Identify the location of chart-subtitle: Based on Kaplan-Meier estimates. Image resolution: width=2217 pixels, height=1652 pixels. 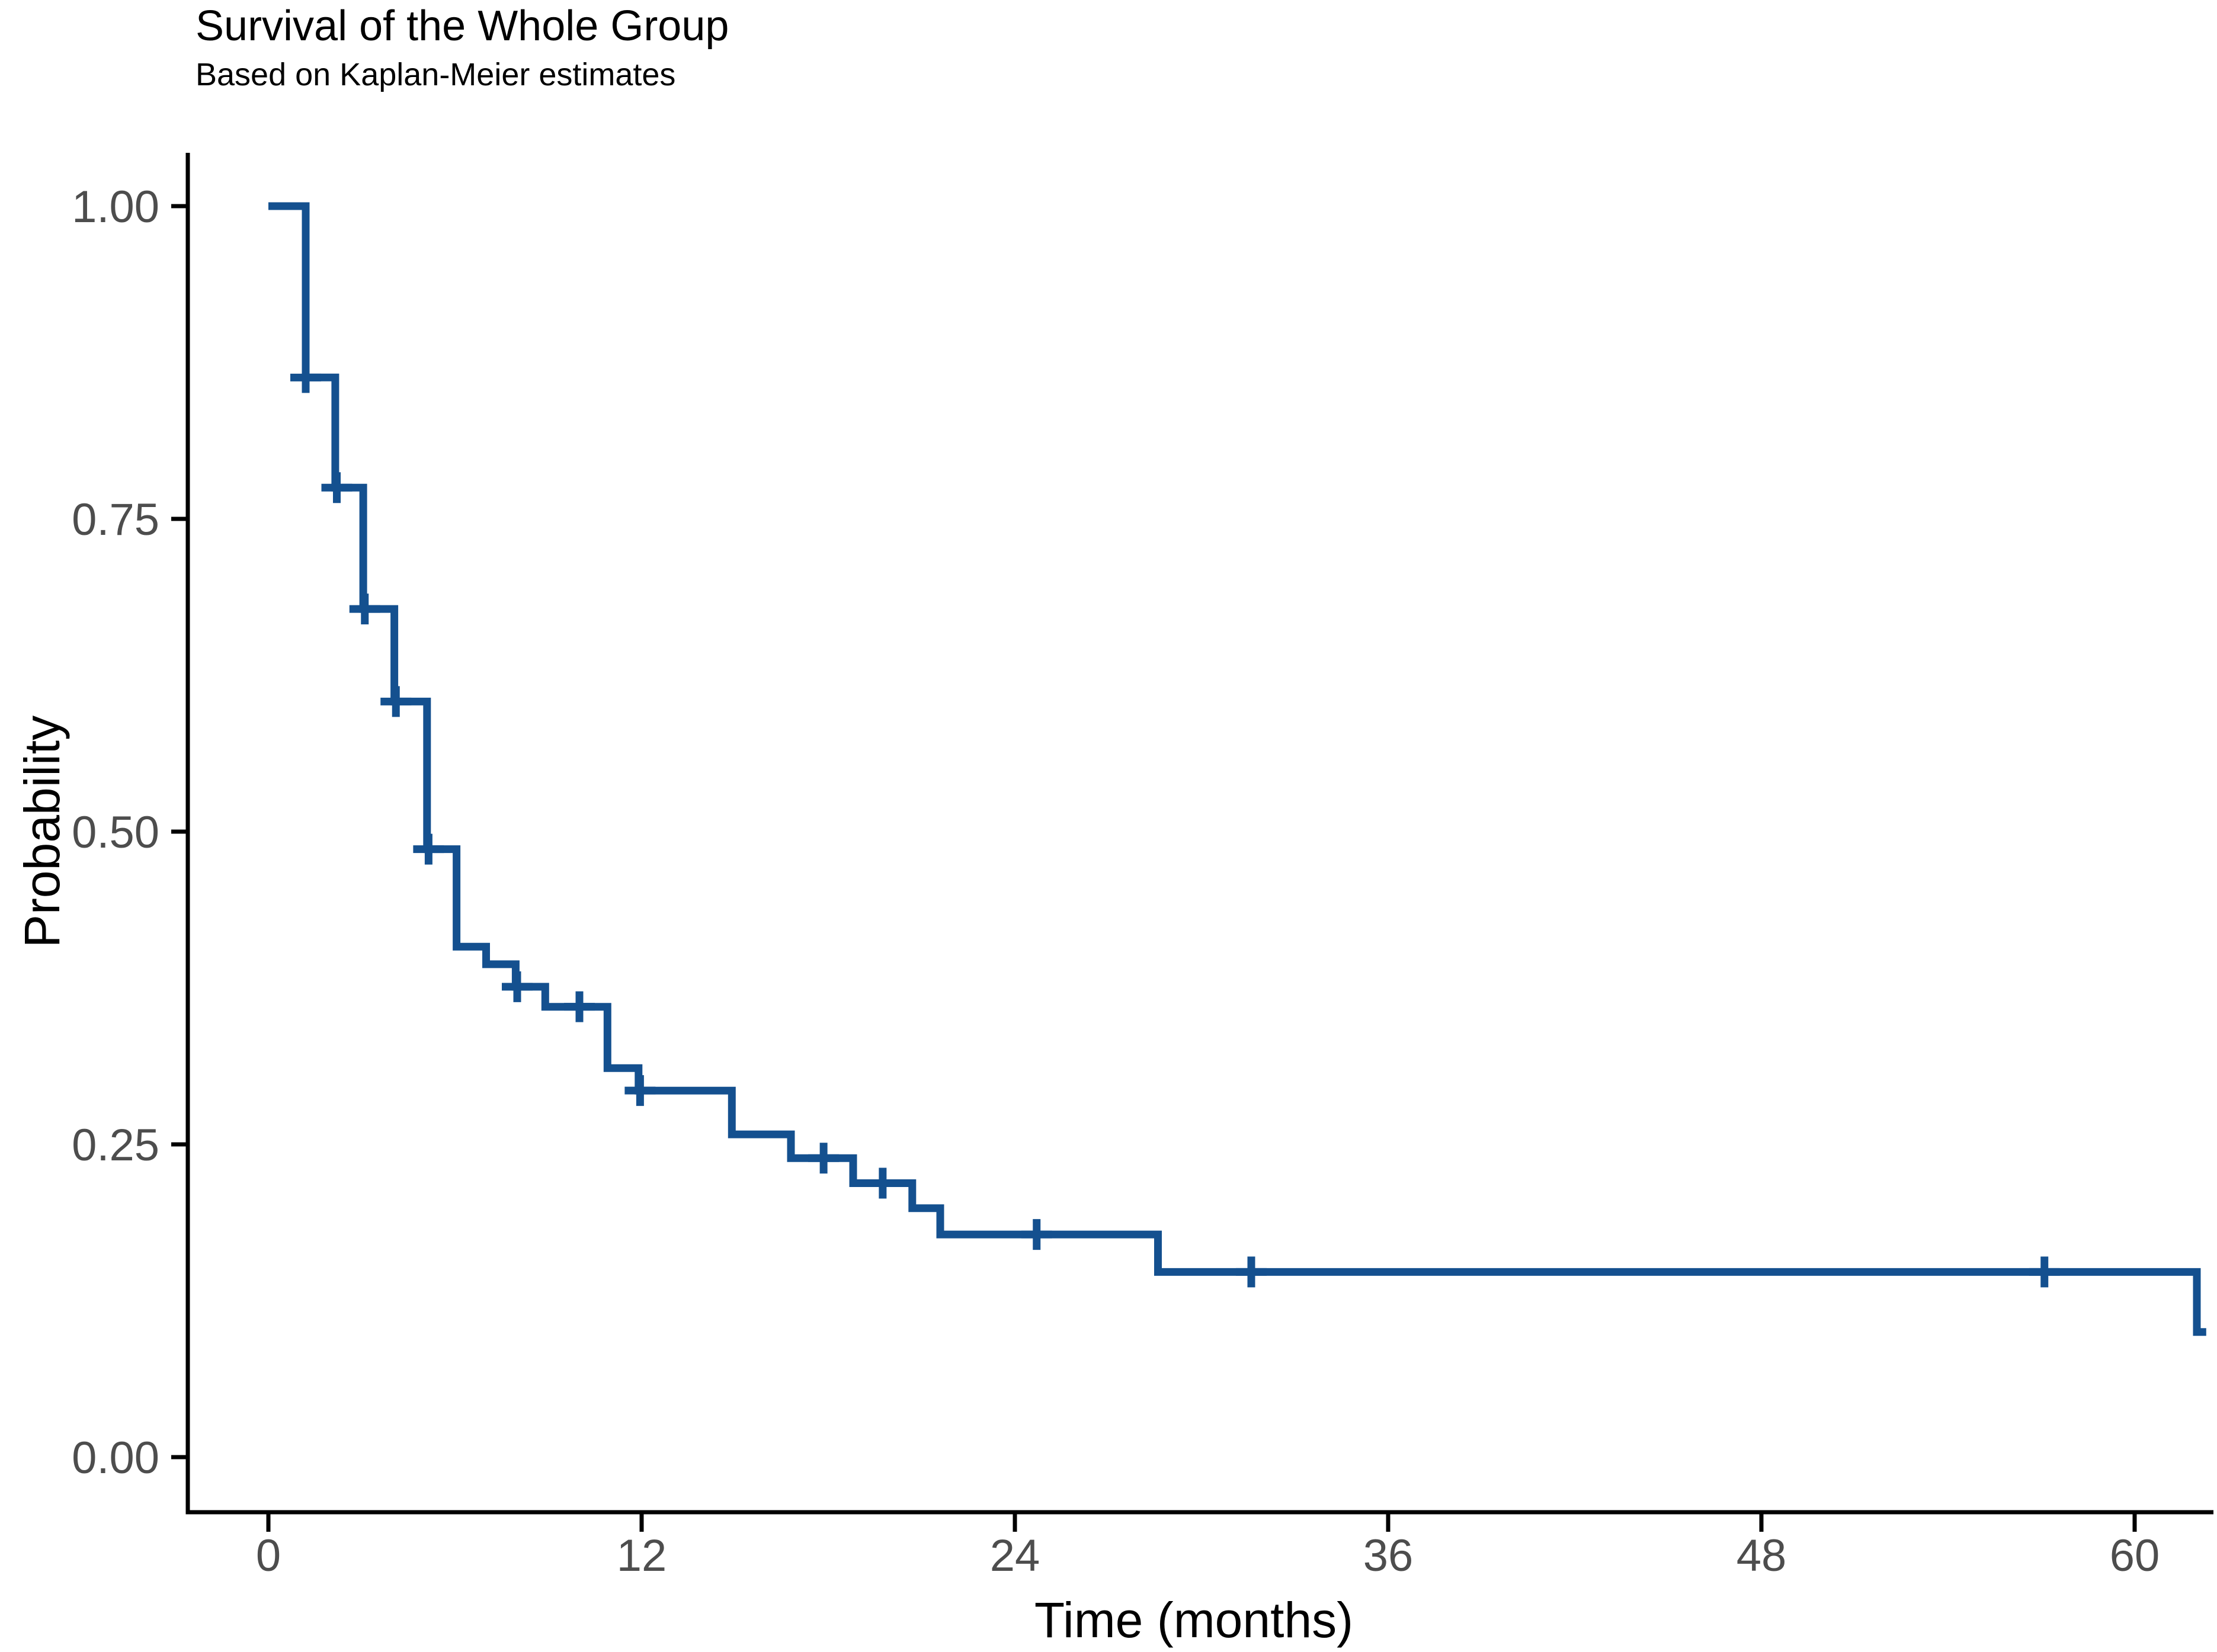
(435, 74).